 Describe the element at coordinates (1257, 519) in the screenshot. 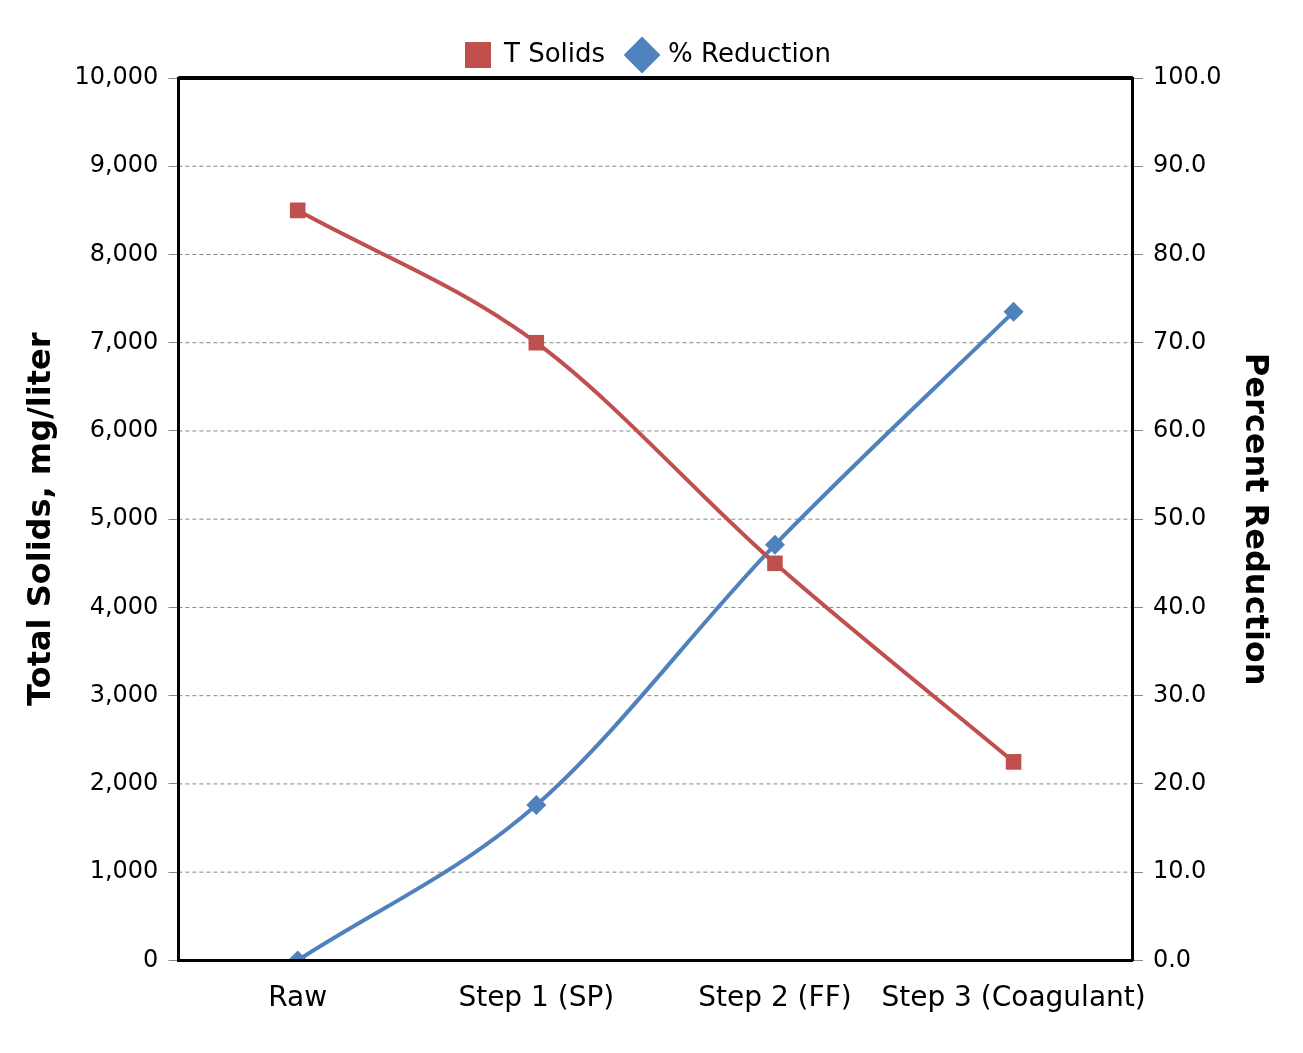

I see `y2-axis-title: Percent Reduction` at that location.